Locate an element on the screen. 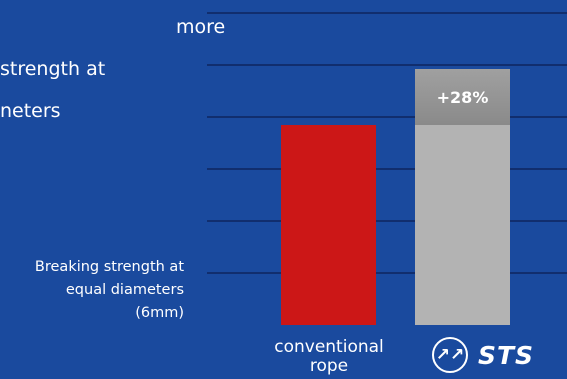 This screenshot has width=567, height=379. sts-logo-text: STS is located at coordinates (506, 355).